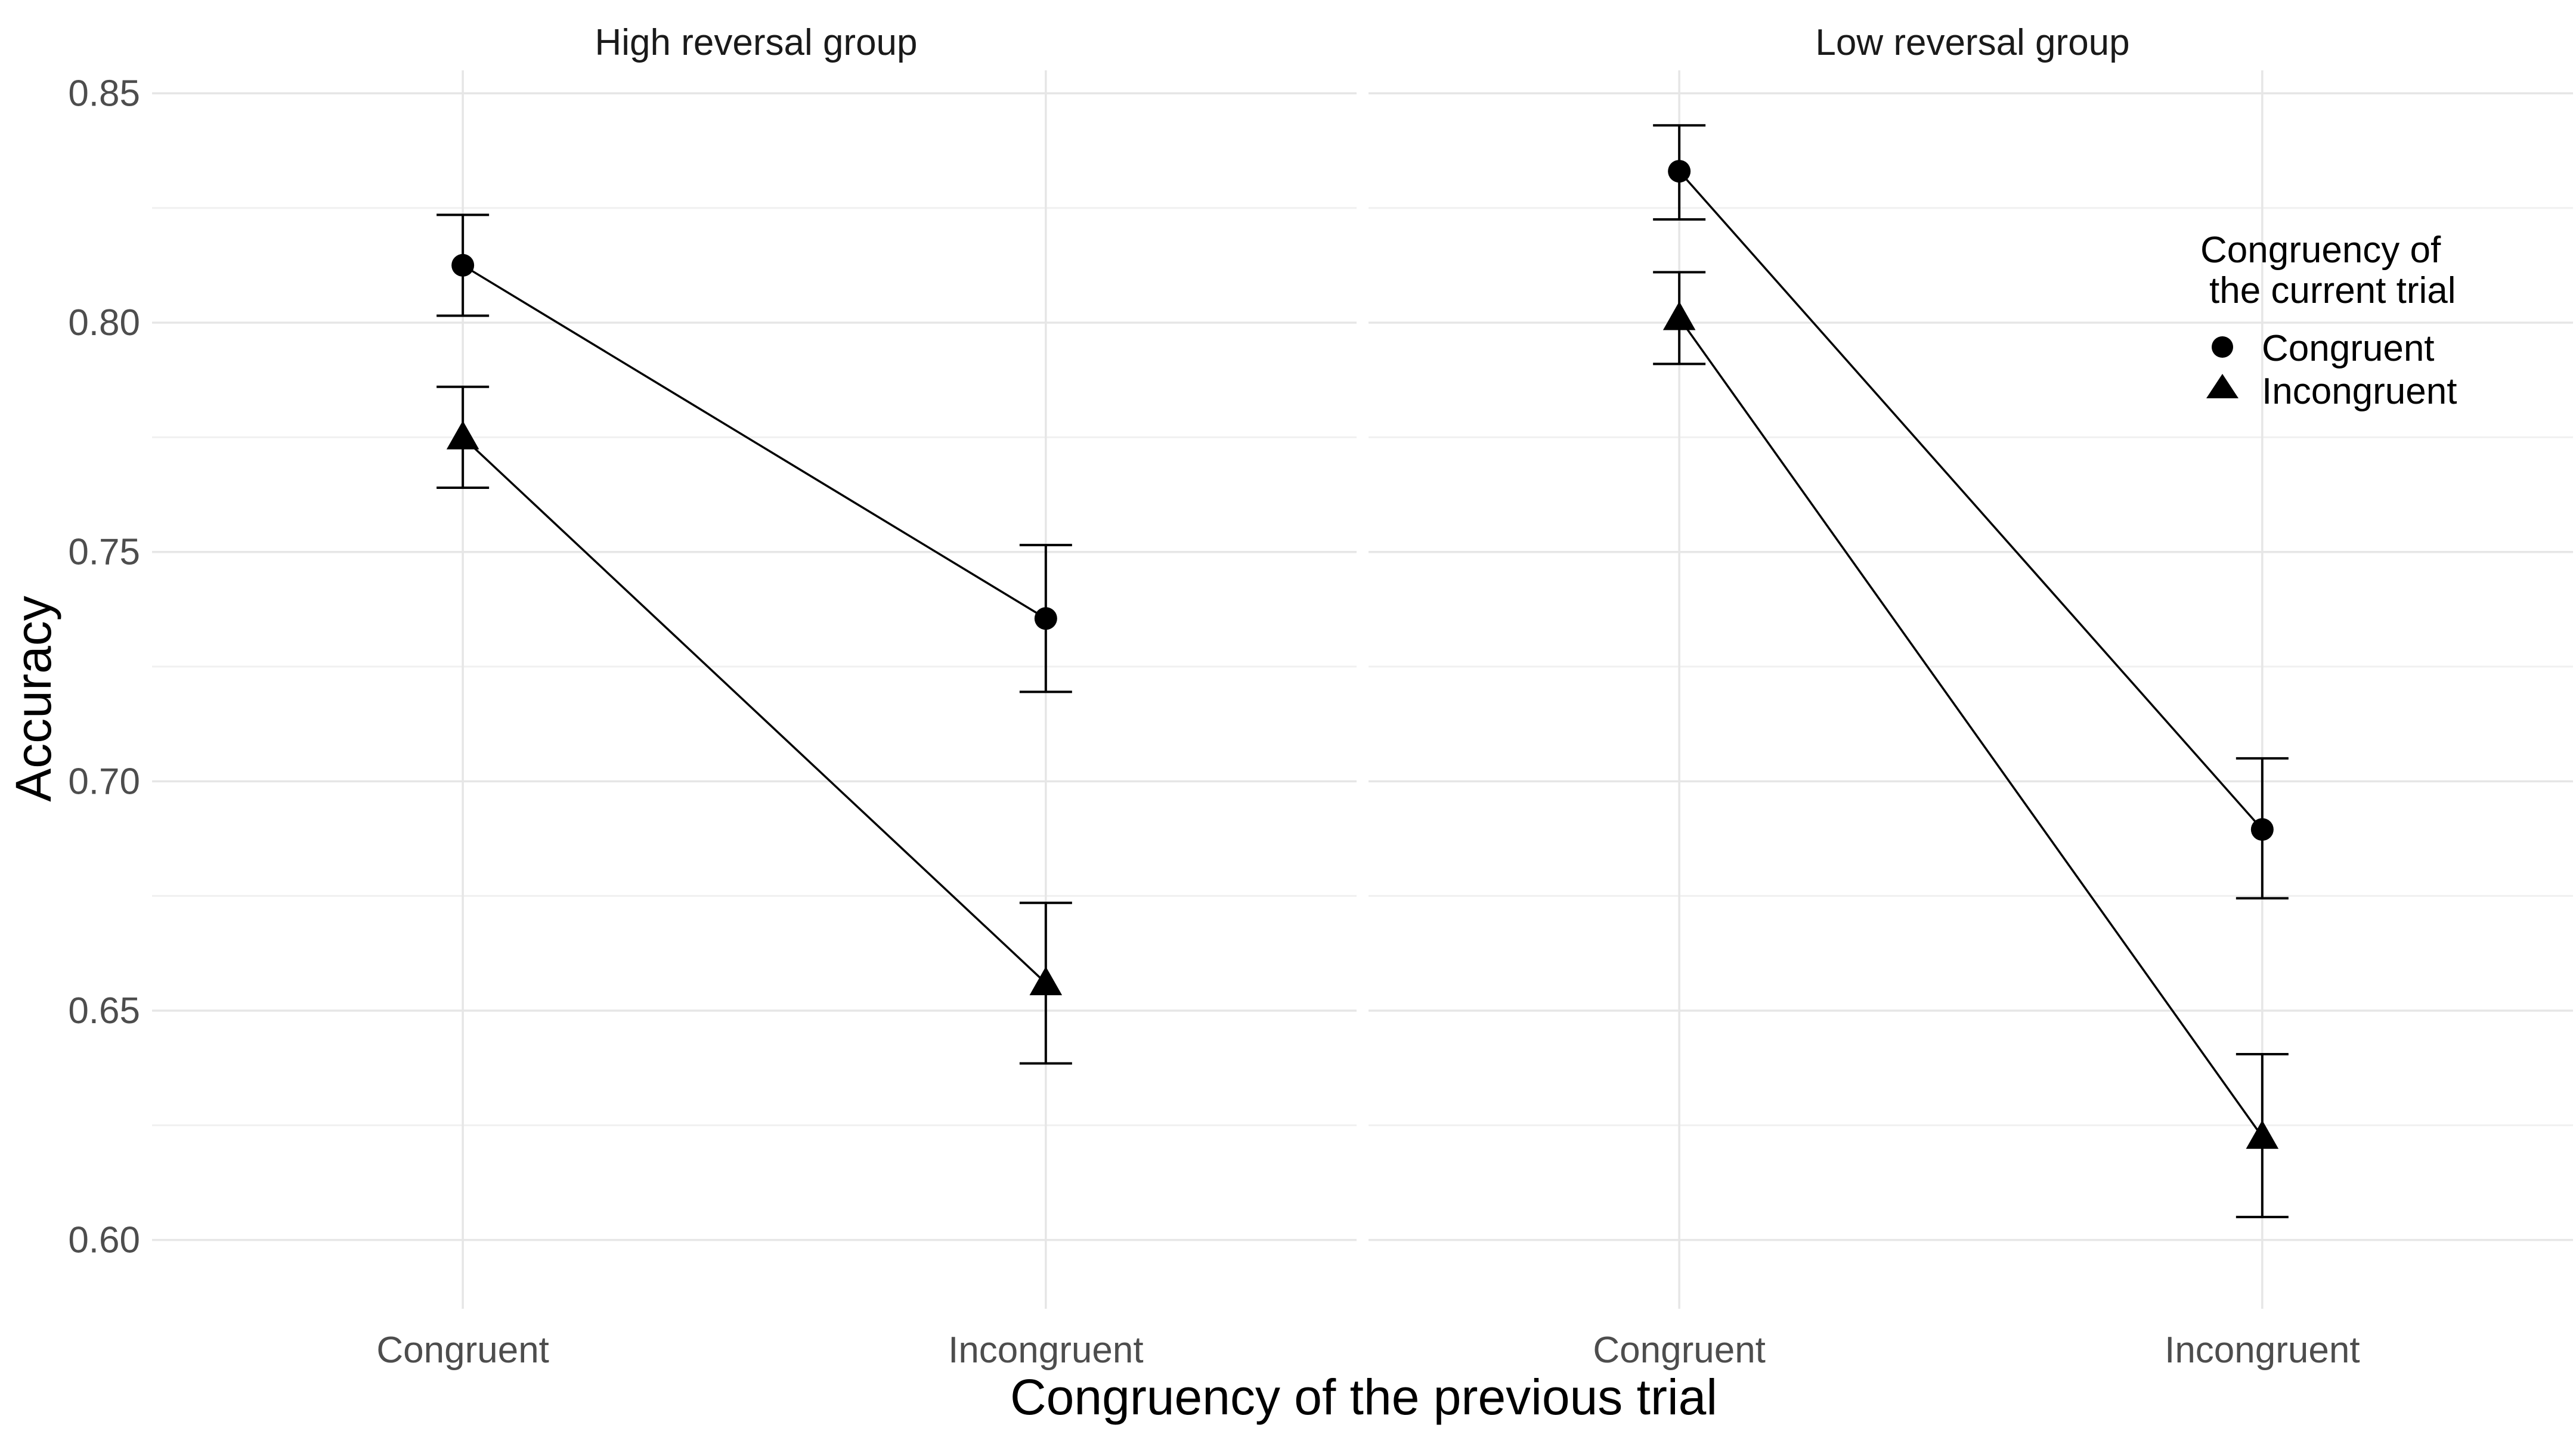  I want to click on y-tick-label: 0.80, so click(104, 322).